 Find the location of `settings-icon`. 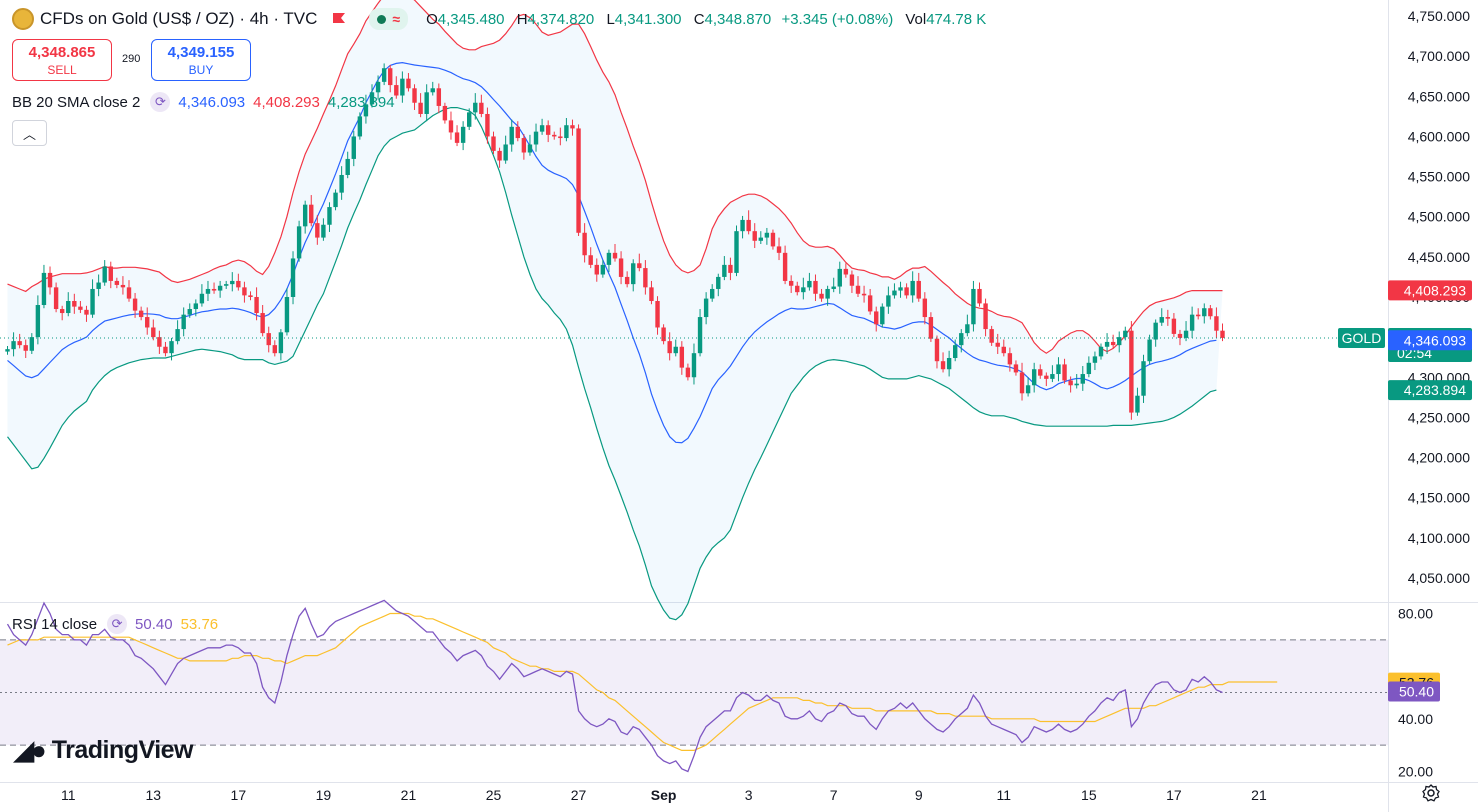

settings-icon is located at coordinates (1431, 793).